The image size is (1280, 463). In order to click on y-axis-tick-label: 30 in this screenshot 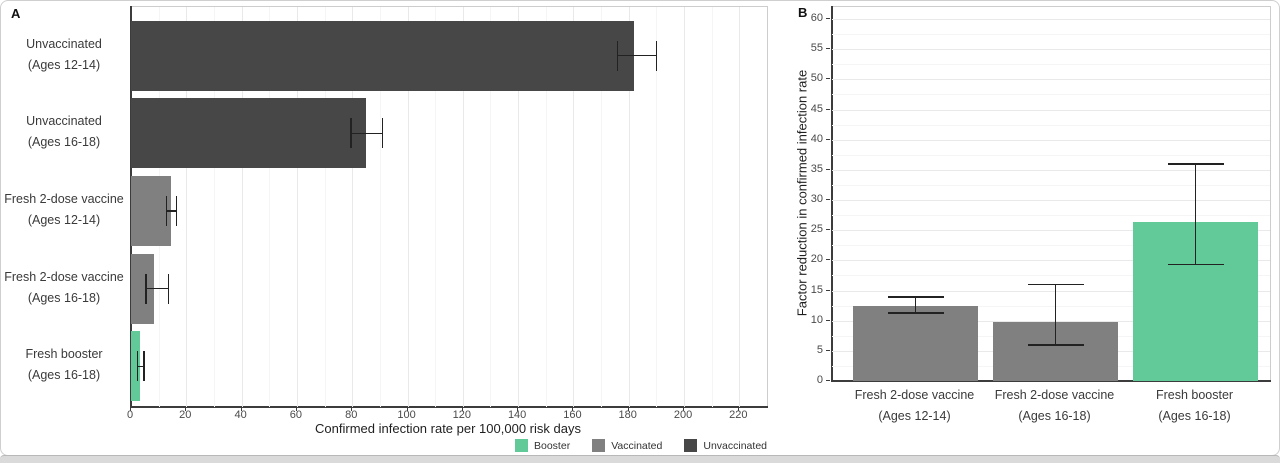, I will do `click(809, 199)`.